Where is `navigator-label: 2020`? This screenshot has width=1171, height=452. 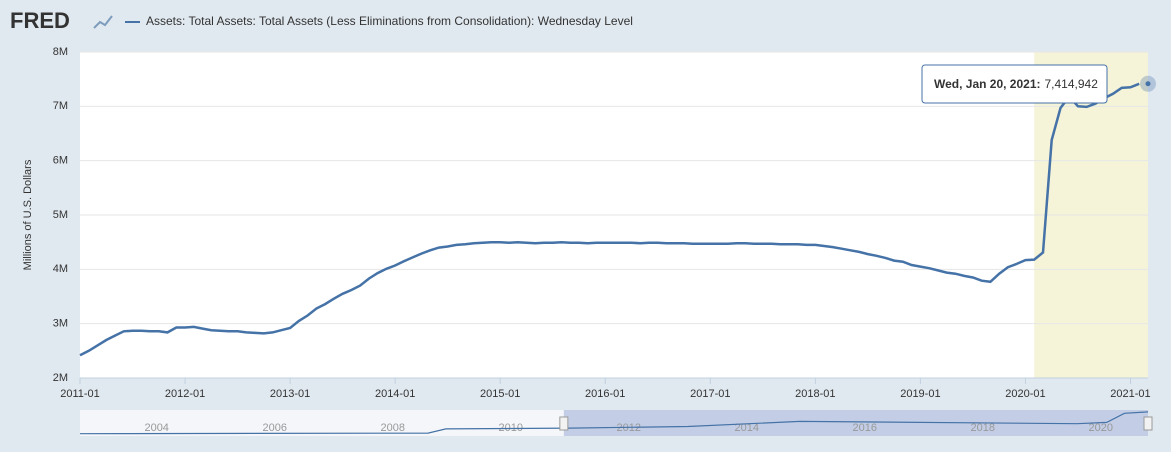 navigator-label: 2020 is located at coordinates (1101, 428).